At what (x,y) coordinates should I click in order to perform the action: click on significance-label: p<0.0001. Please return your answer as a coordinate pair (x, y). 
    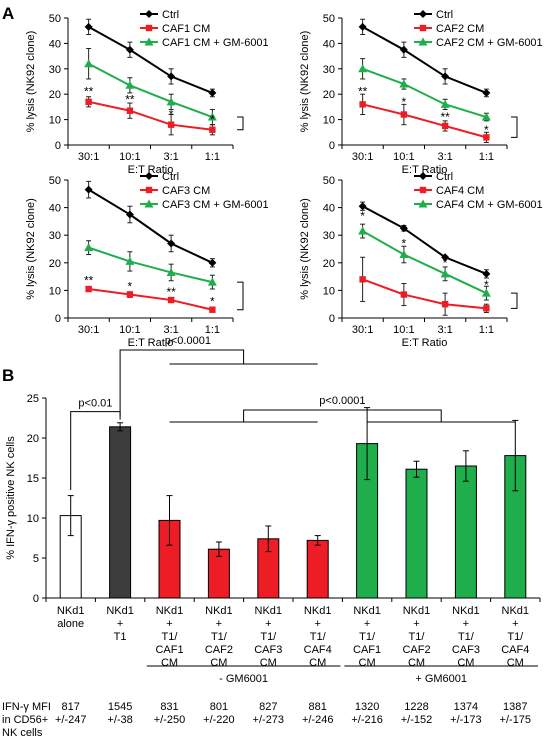
    Looking at the image, I should click on (188, 341).